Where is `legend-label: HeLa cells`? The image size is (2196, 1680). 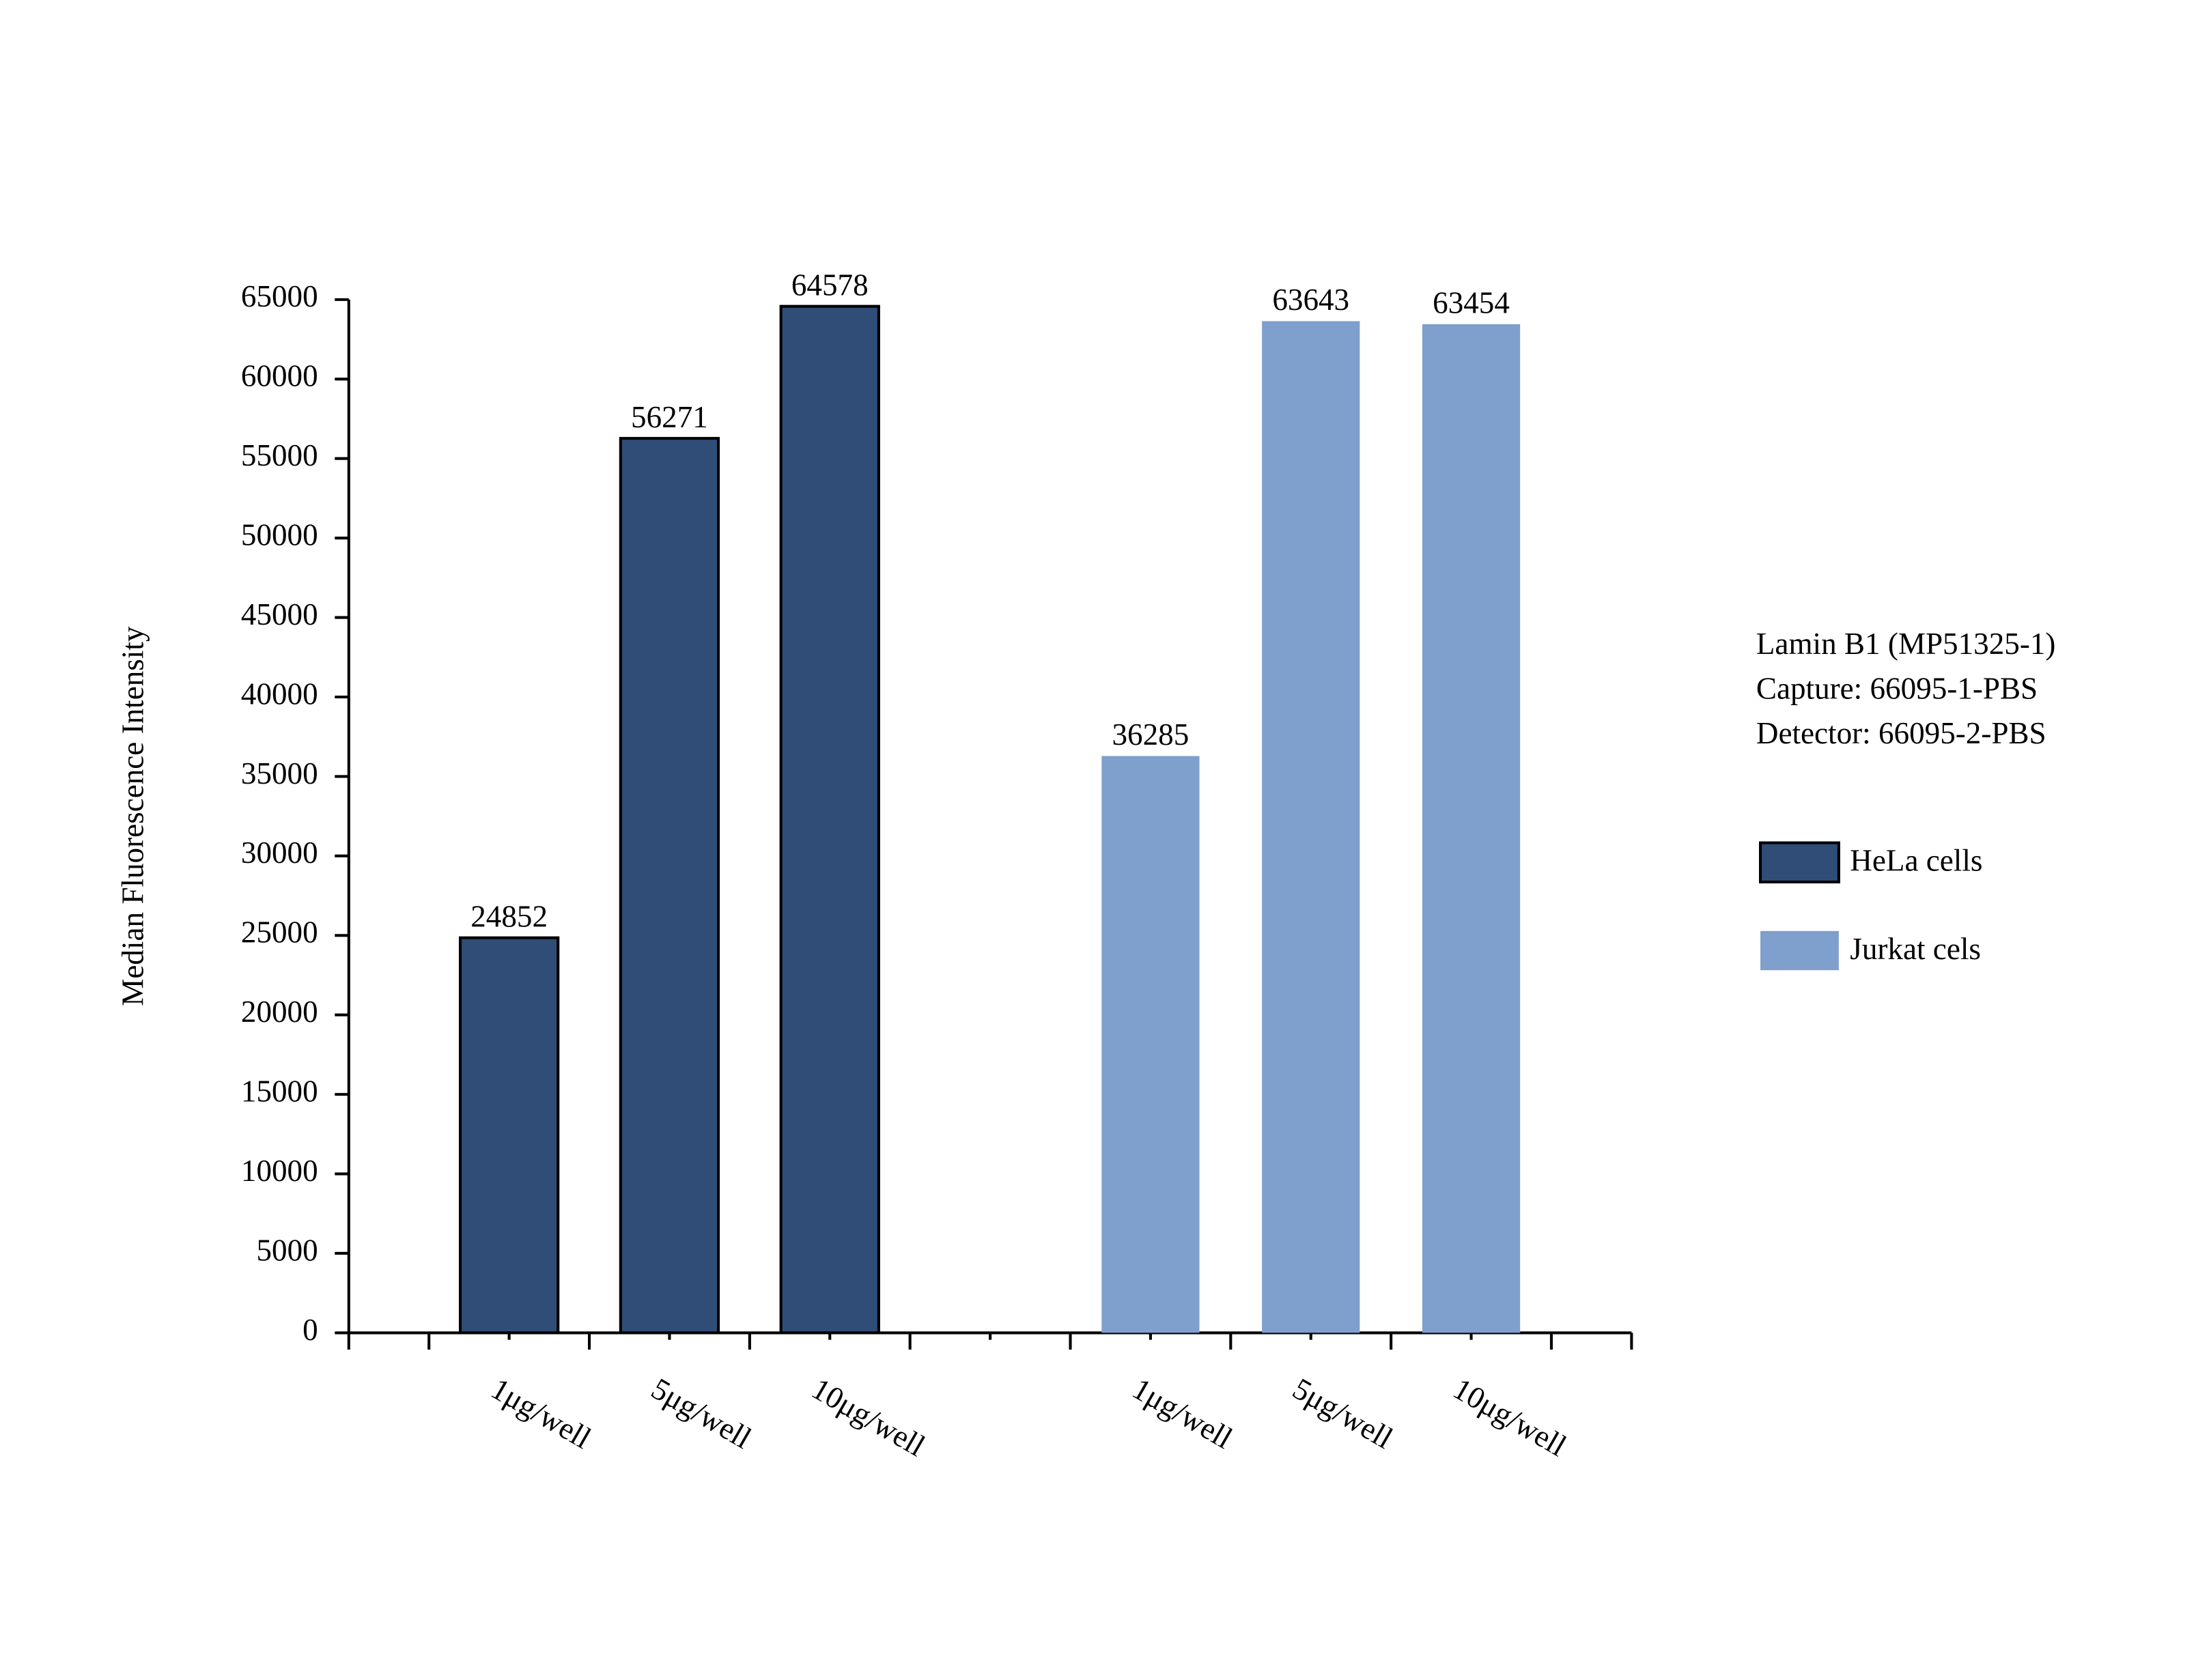 legend-label: HeLa cells is located at coordinates (1916, 861).